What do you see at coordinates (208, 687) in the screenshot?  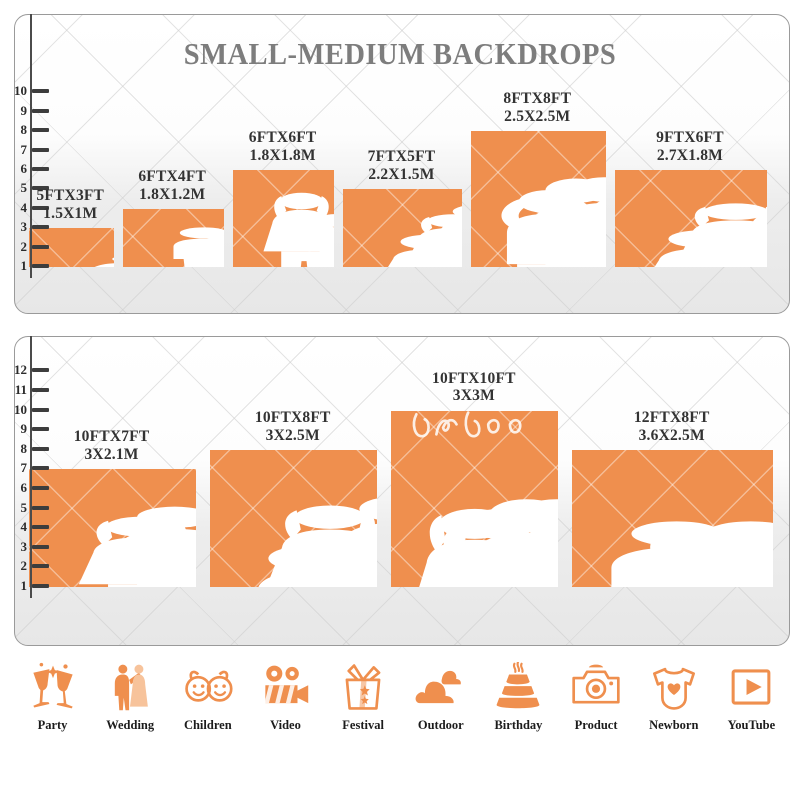 I see `two-kid-faces-icon` at bounding box center [208, 687].